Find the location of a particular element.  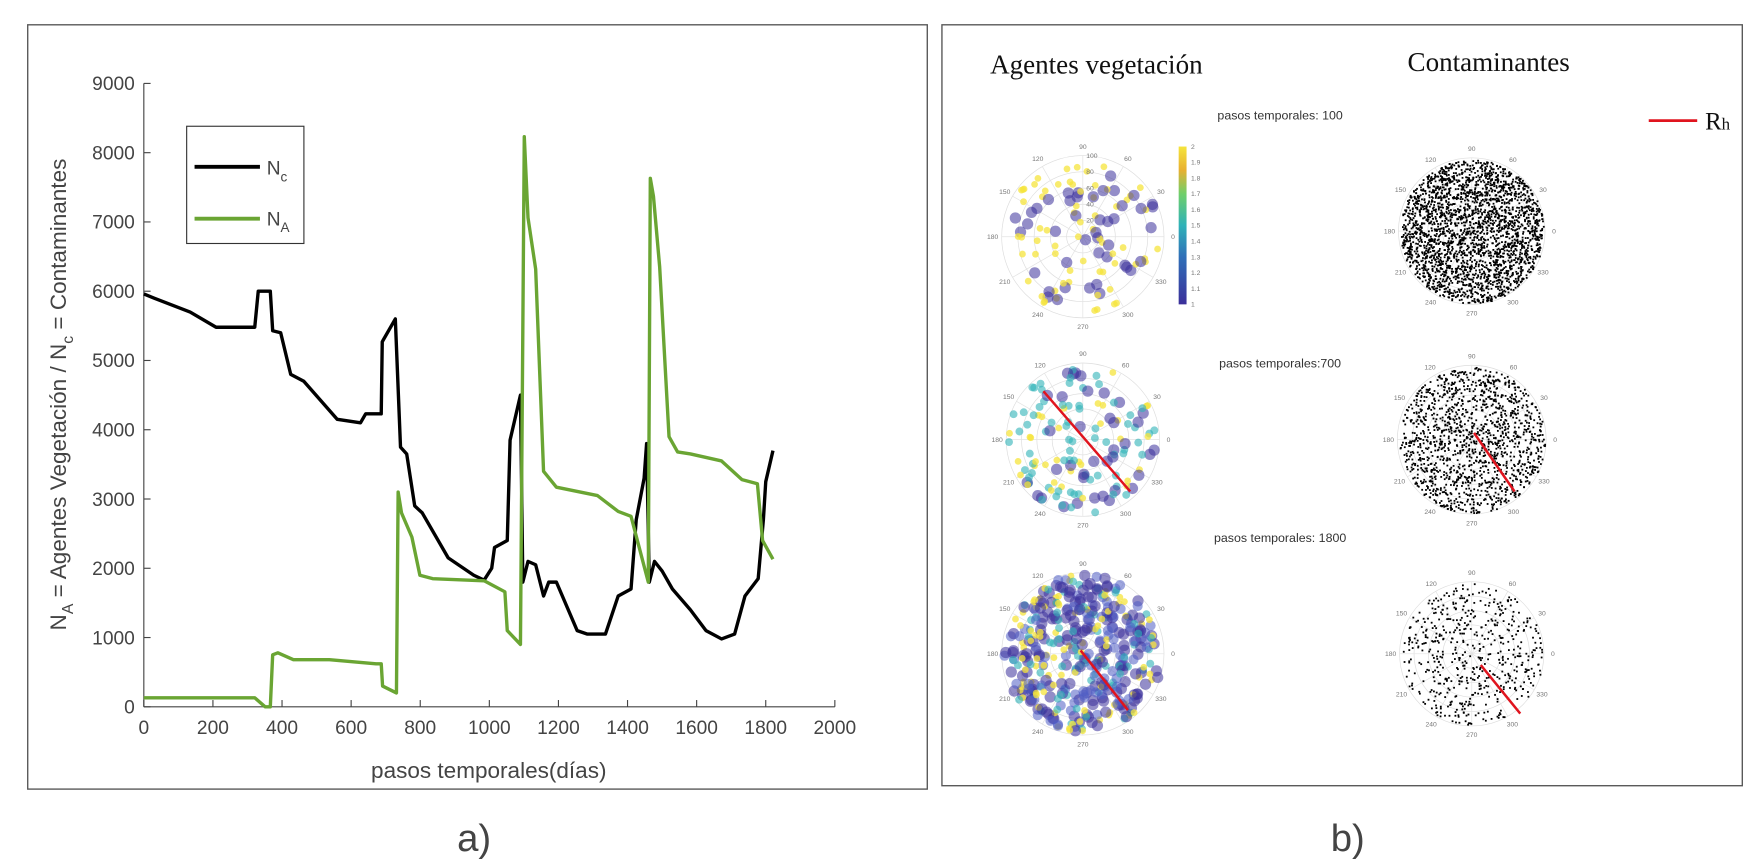

angle-tick-label: 60 is located at coordinates (1128, 576).